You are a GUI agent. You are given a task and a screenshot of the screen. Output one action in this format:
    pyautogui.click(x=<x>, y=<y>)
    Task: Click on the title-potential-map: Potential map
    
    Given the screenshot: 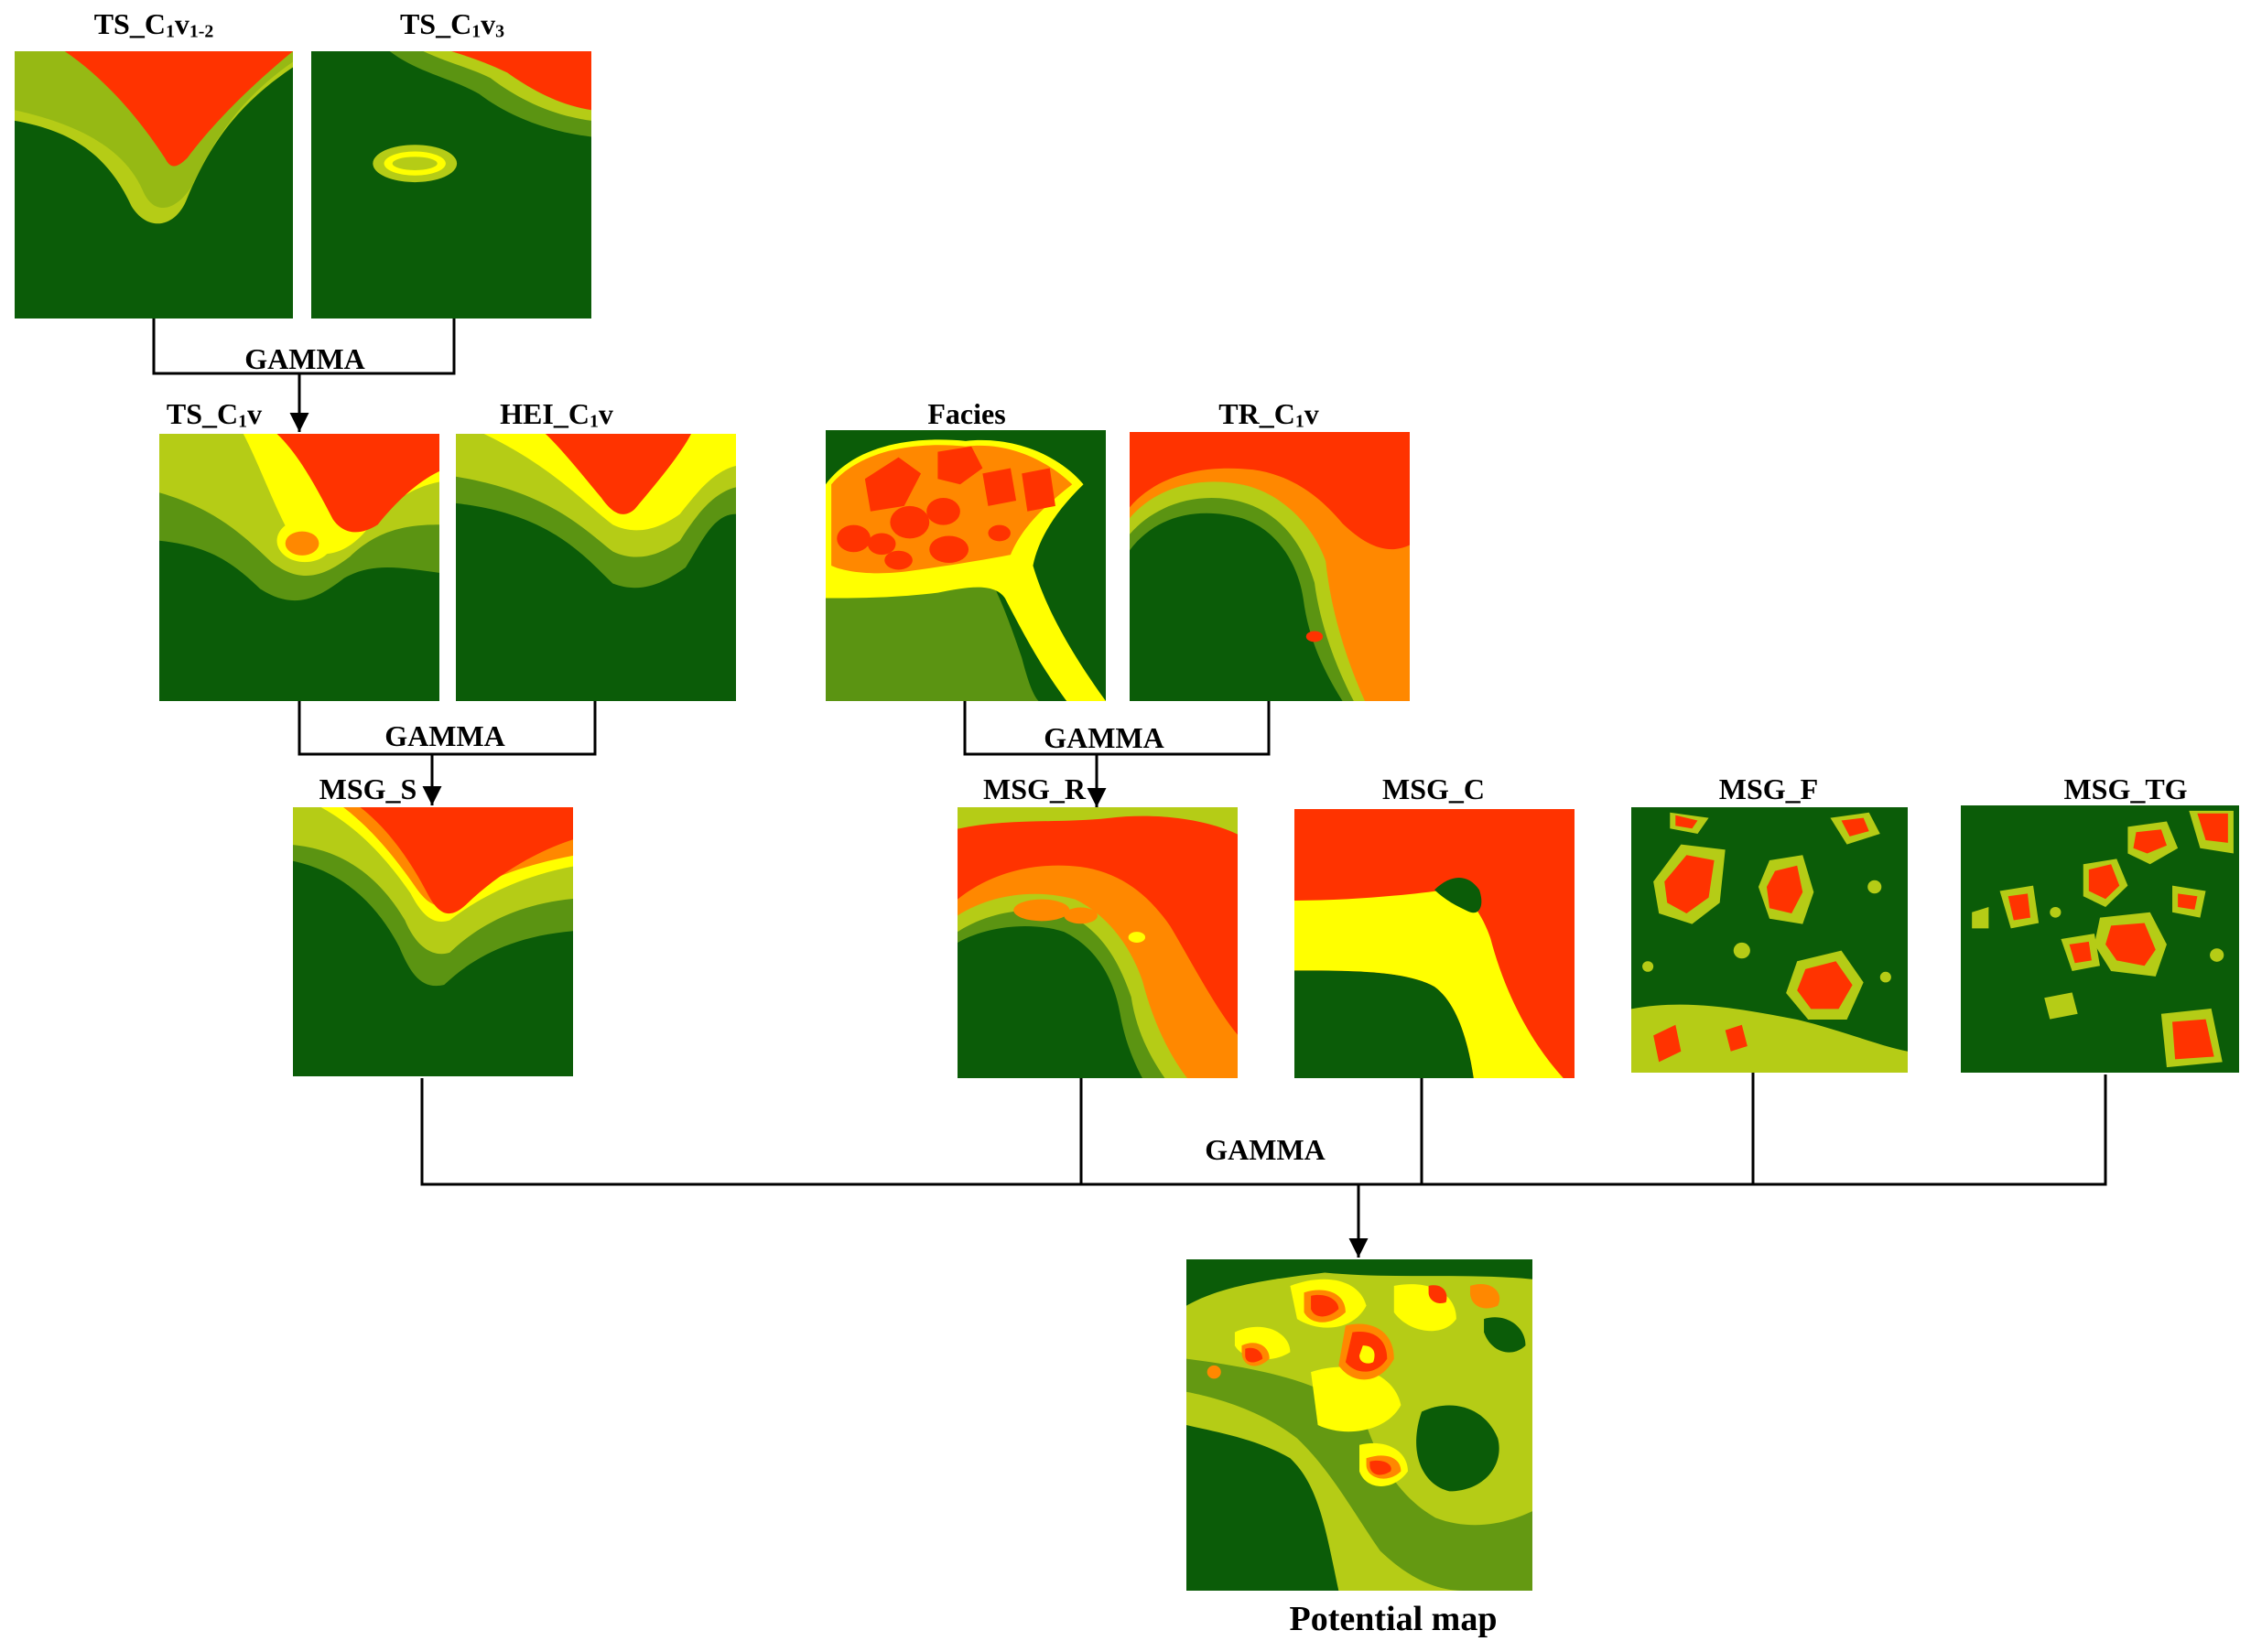 What is the action you would take?
    pyautogui.click(x=1393, y=1619)
    